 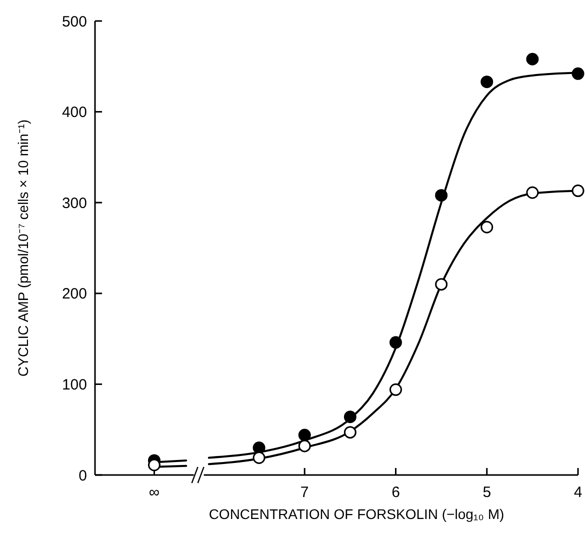 I want to click on x-axis-title: CONCENTRATION OF FORSKOLIN (−log₁₀ M), so click(x=356, y=514).